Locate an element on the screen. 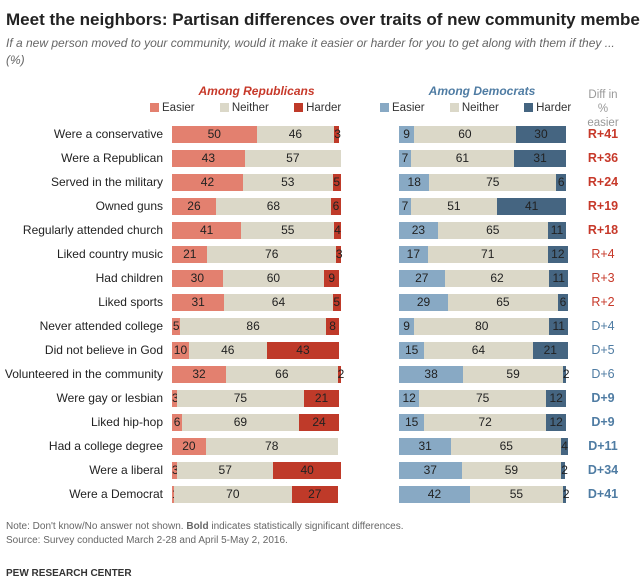 This screenshot has height=586, width=640. dem-easier-bar: 37 is located at coordinates (430, 470).